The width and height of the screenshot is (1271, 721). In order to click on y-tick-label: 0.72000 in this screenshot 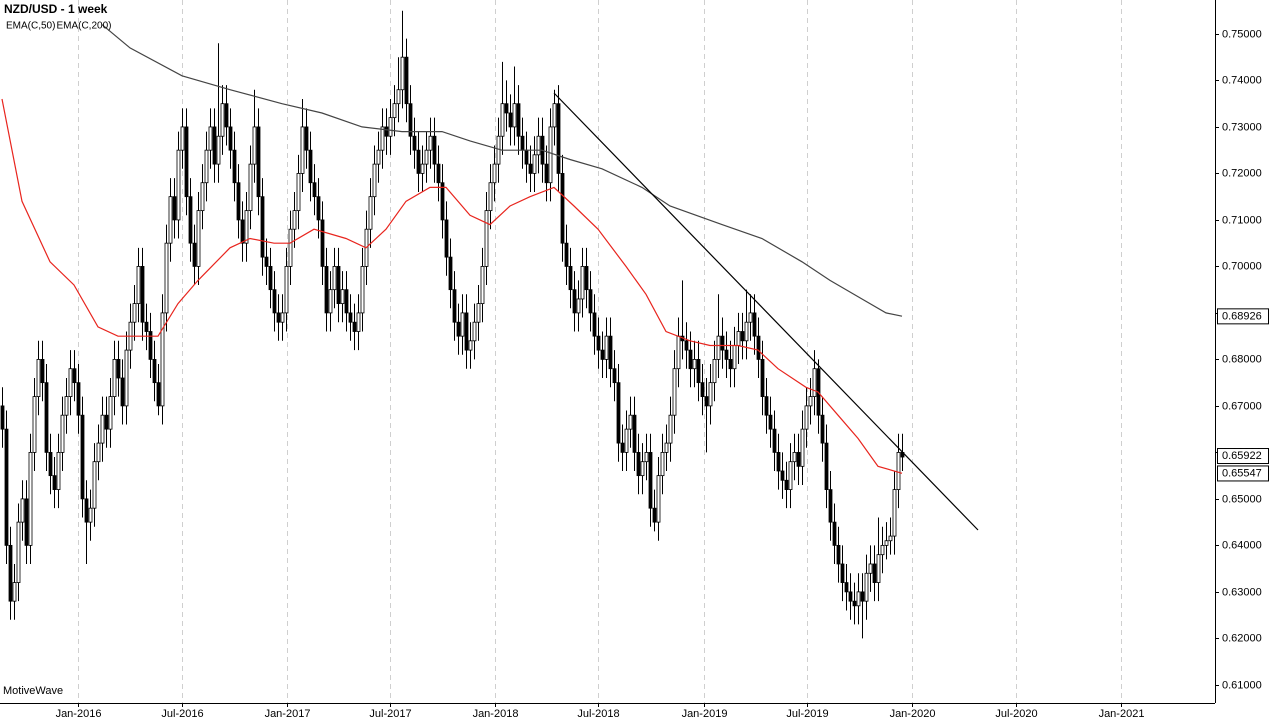, I will do `click(1242, 173)`.